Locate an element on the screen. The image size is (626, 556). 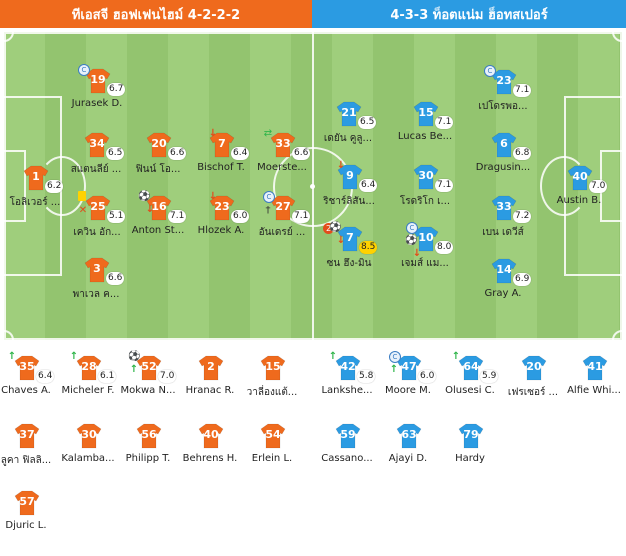
player-rating: 6.7 is located at coordinates (116, 89).